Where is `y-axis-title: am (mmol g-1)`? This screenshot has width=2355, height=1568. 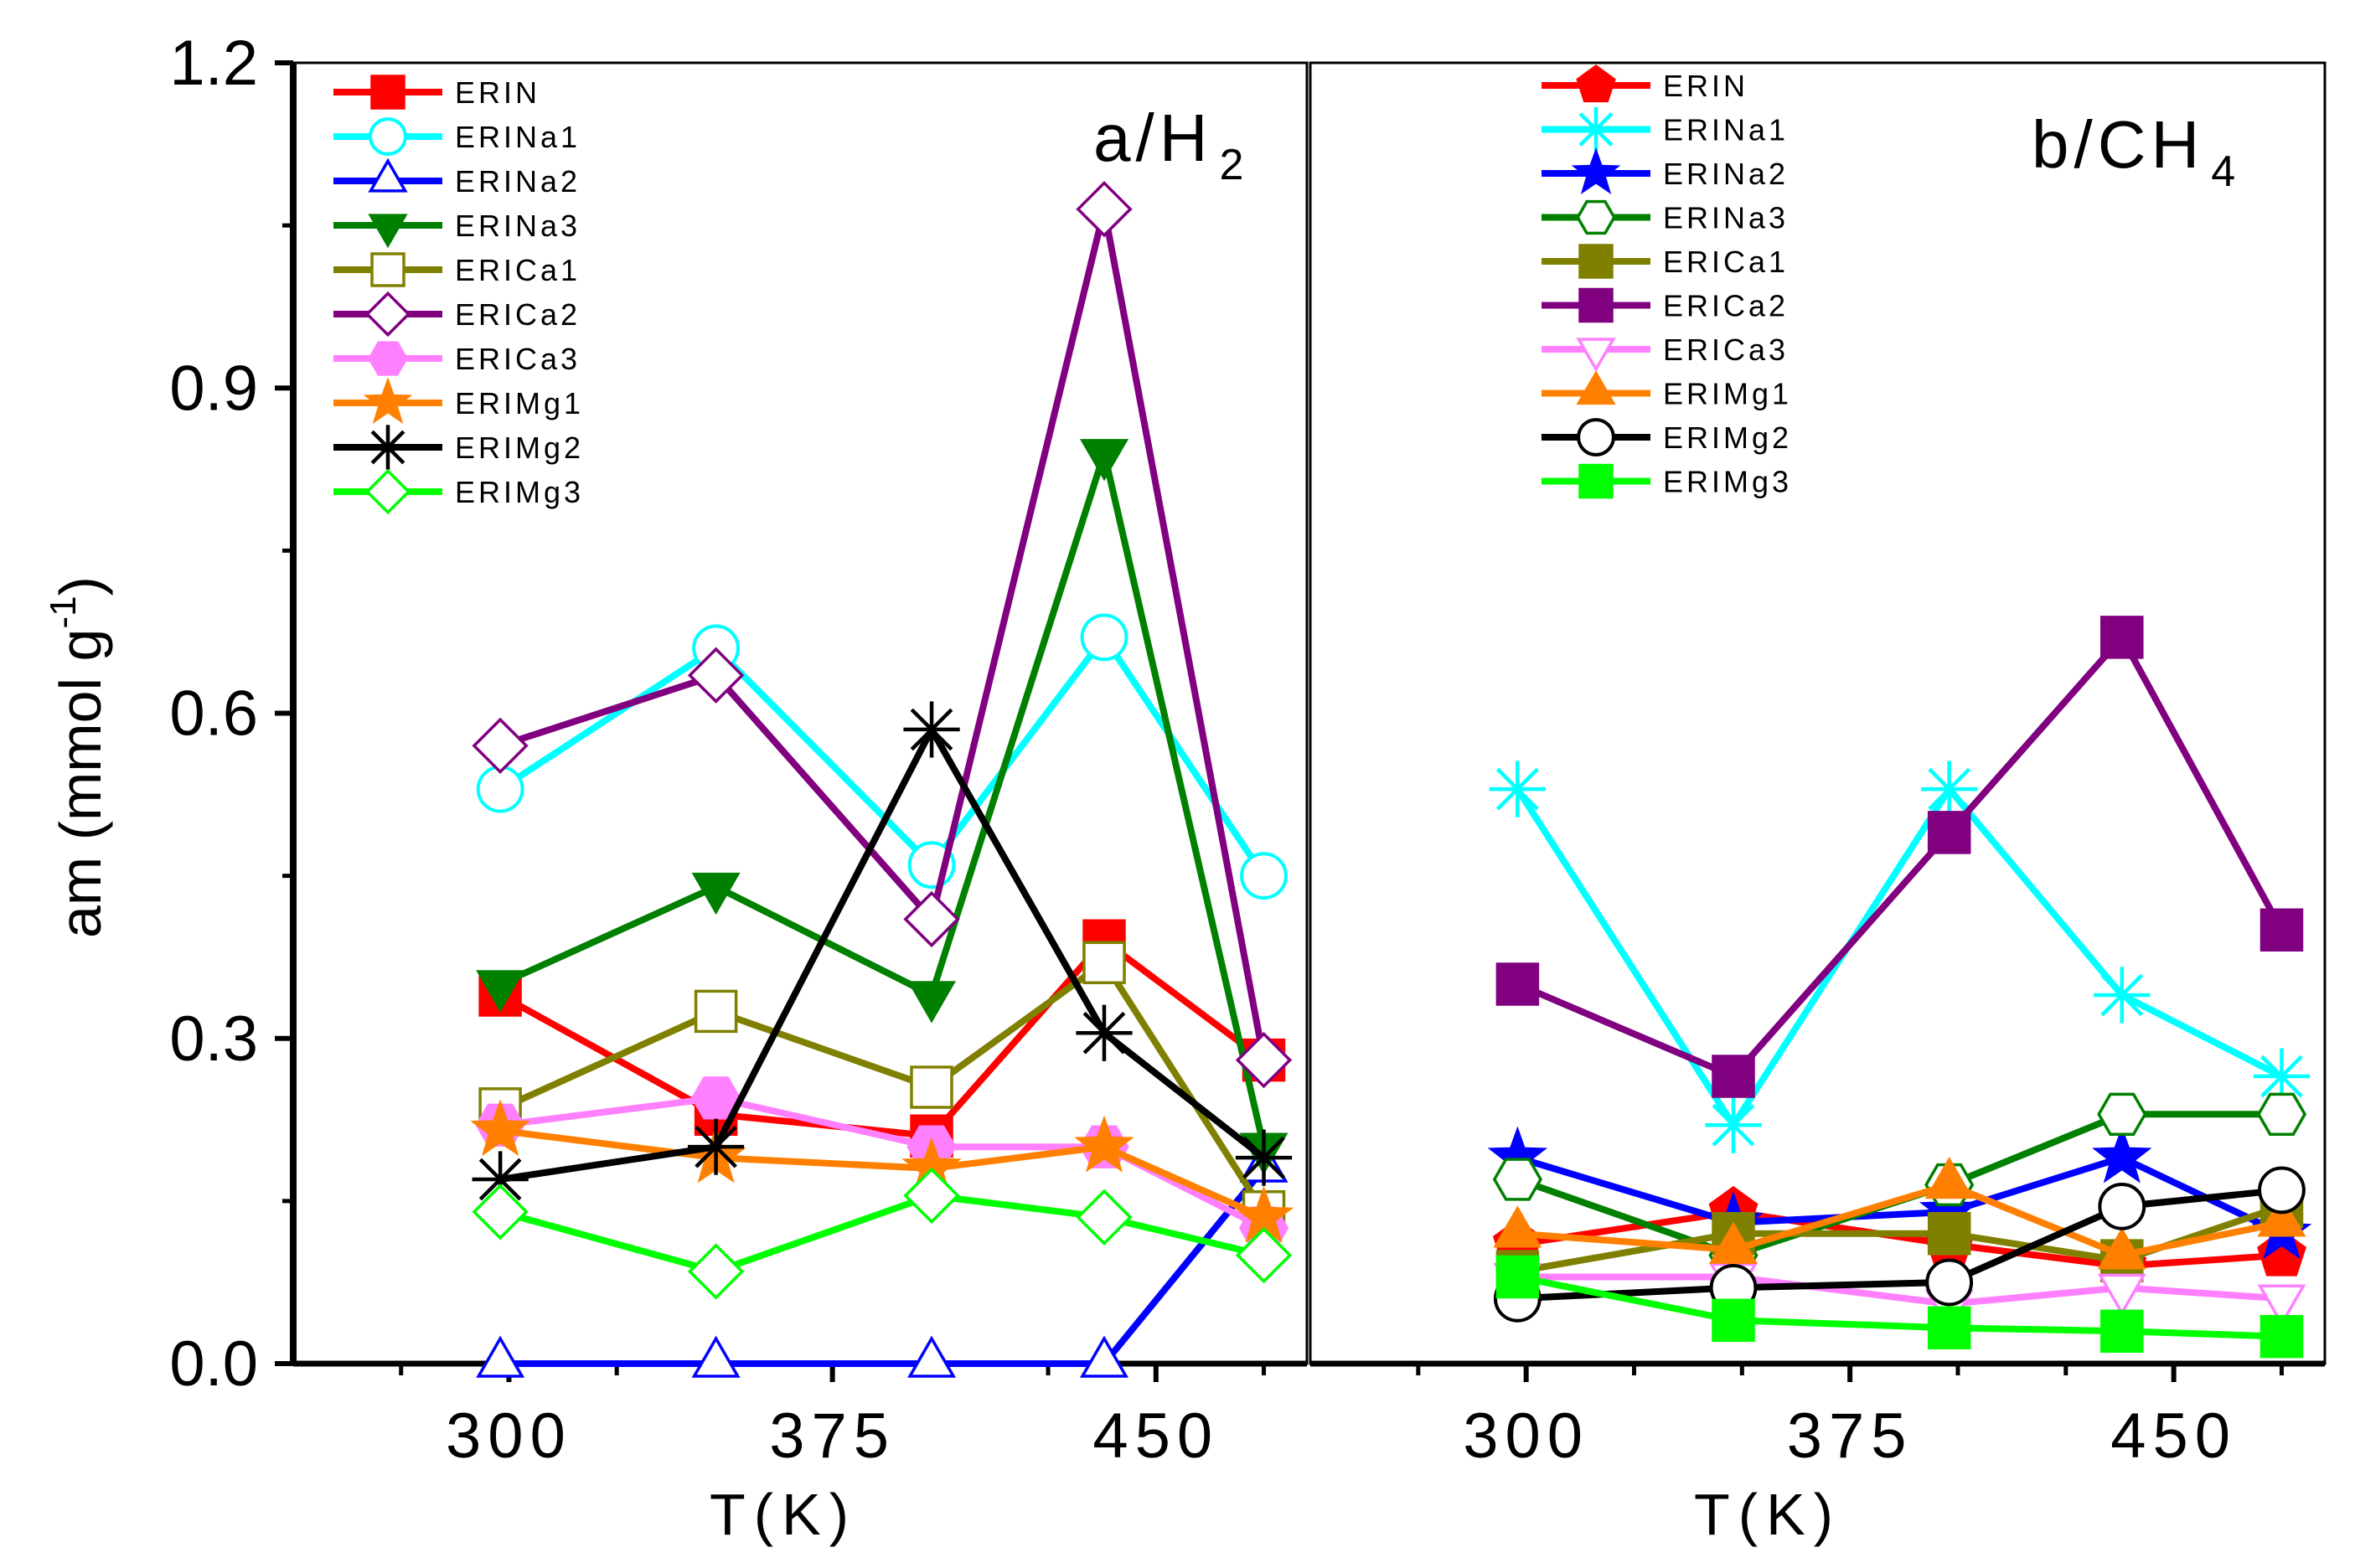
y-axis-title: am (mmol g-1) is located at coordinates (78, 757).